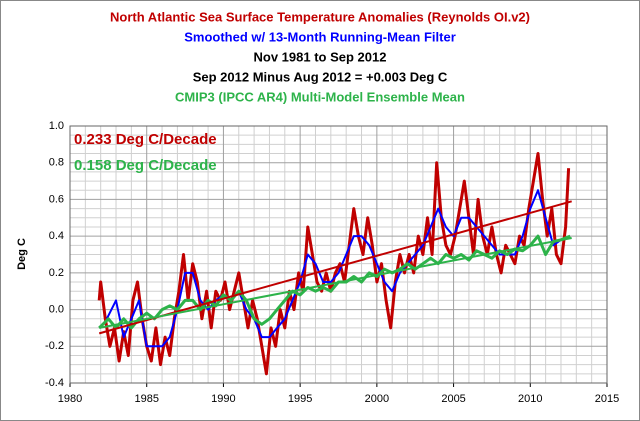 This screenshot has width=640, height=421. What do you see at coordinates (300, 399) in the screenshot?
I see `x-tick-label: 1995` at bounding box center [300, 399].